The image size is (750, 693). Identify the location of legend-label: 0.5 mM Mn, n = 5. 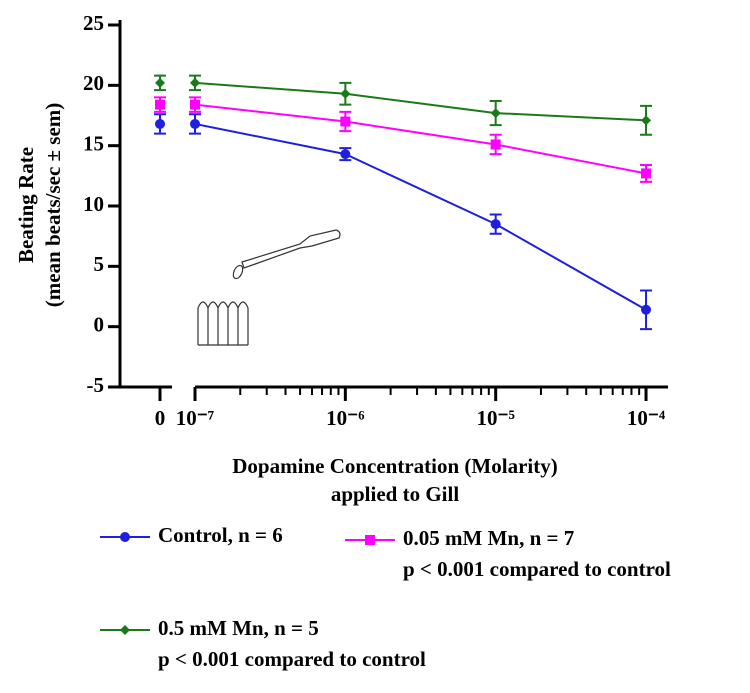
(238, 628).